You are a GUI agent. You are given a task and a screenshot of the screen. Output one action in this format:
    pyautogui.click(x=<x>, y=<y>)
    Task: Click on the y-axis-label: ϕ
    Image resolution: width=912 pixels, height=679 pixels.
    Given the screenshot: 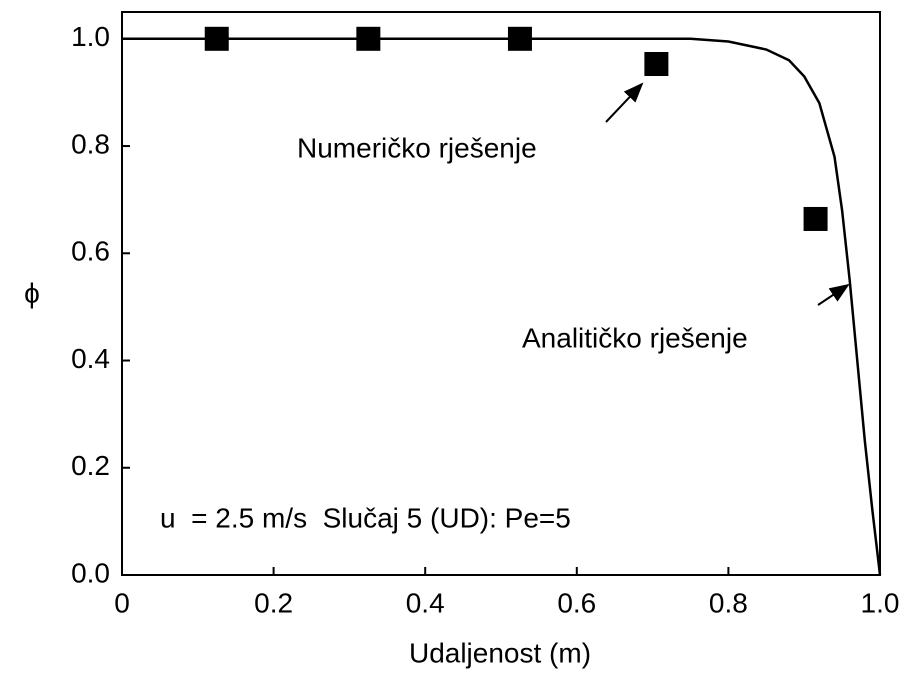 What is the action you would take?
    pyautogui.click(x=32, y=292)
    